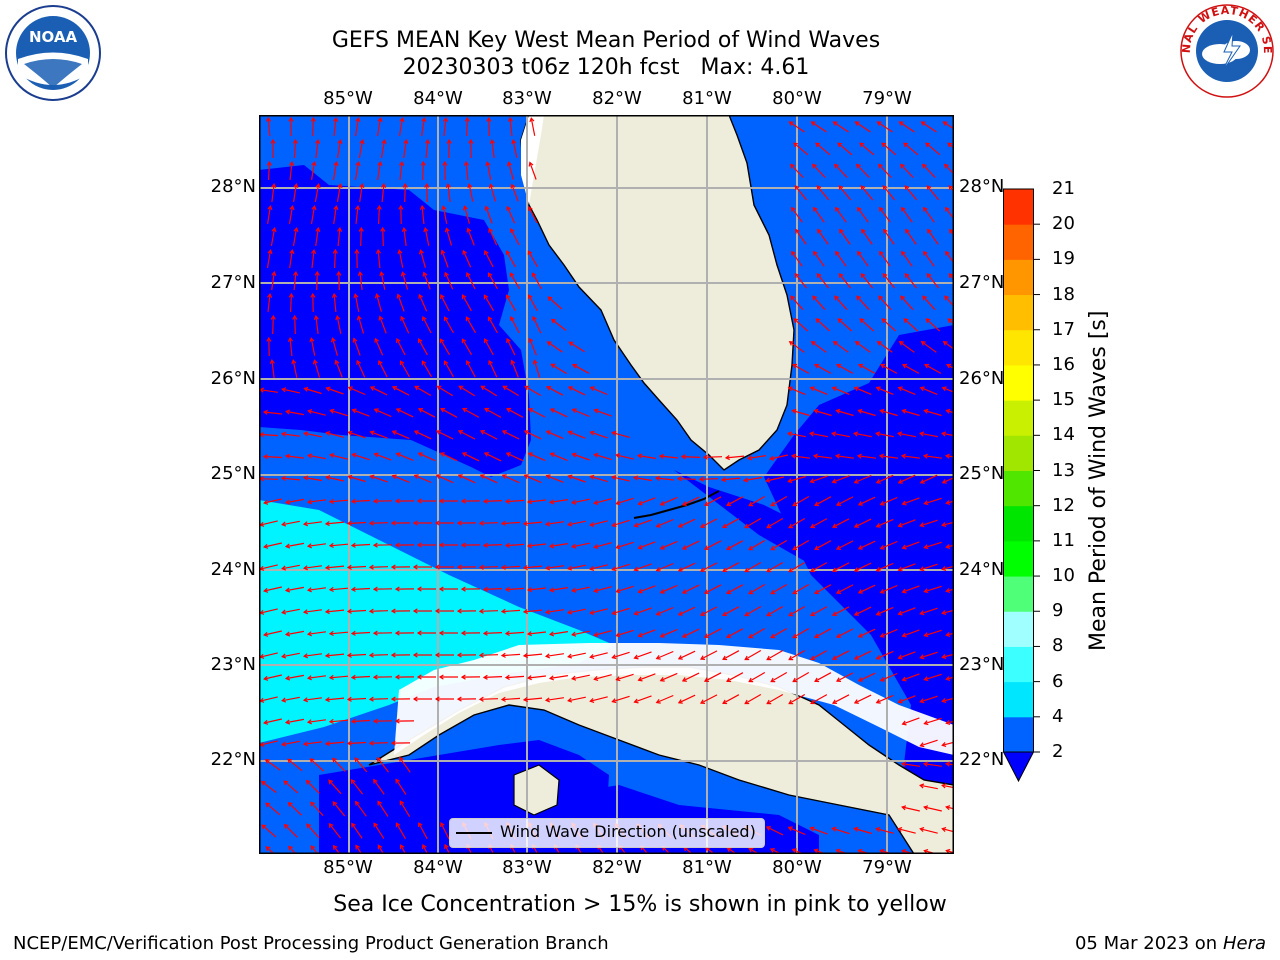  What do you see at coordinates (814, 552) in the screenshot?
I see `dark-region-straits` at bounding box center [814, 552].